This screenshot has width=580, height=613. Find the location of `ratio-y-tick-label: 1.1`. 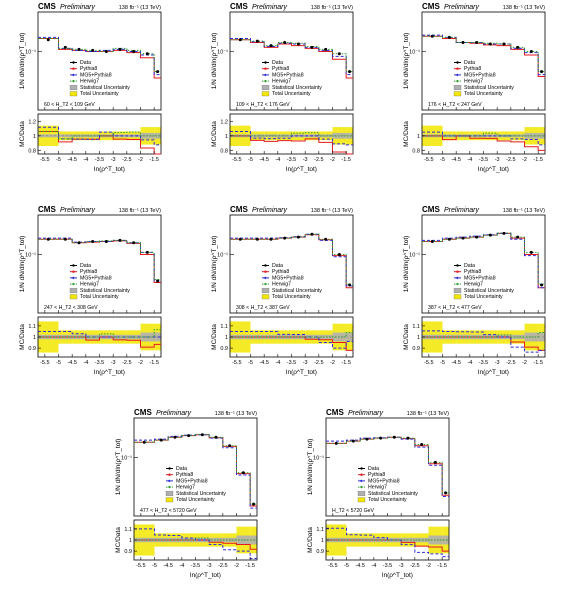

ratio-y-tick-label: 1.1 is located at coordinates (128, 530).